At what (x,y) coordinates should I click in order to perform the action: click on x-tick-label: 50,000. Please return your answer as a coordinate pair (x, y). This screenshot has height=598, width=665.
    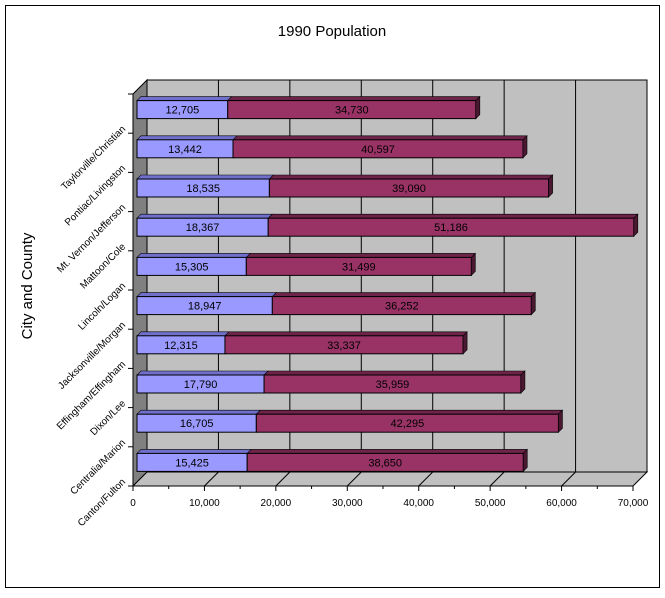
    Looking at the image, I should click on (490, 503).